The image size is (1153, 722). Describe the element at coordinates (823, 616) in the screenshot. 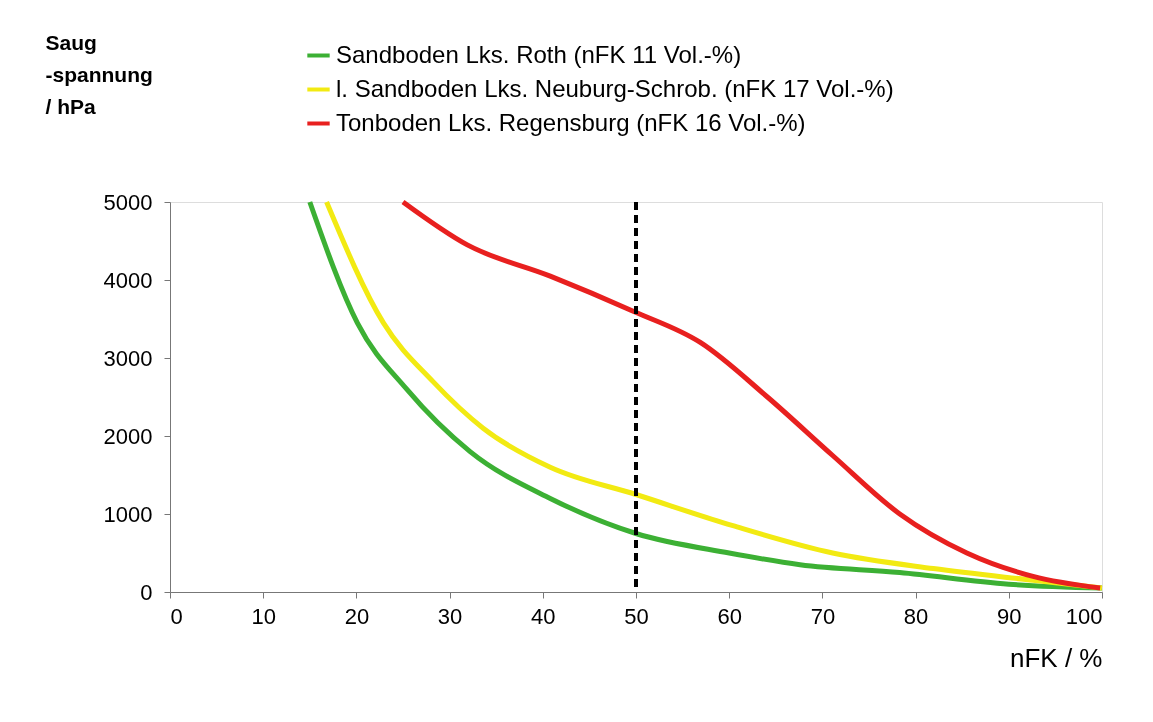

I see `x-tick-label: 70` at that location.